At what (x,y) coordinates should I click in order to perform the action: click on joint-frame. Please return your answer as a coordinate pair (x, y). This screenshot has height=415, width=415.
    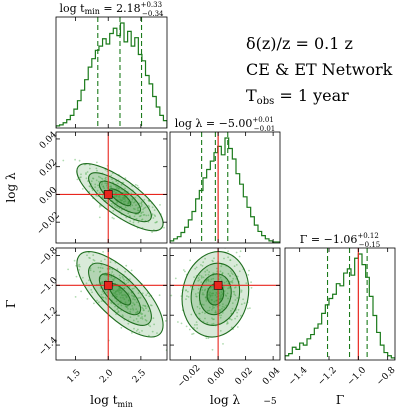
    Looking at the image, I should click on (225, 304).